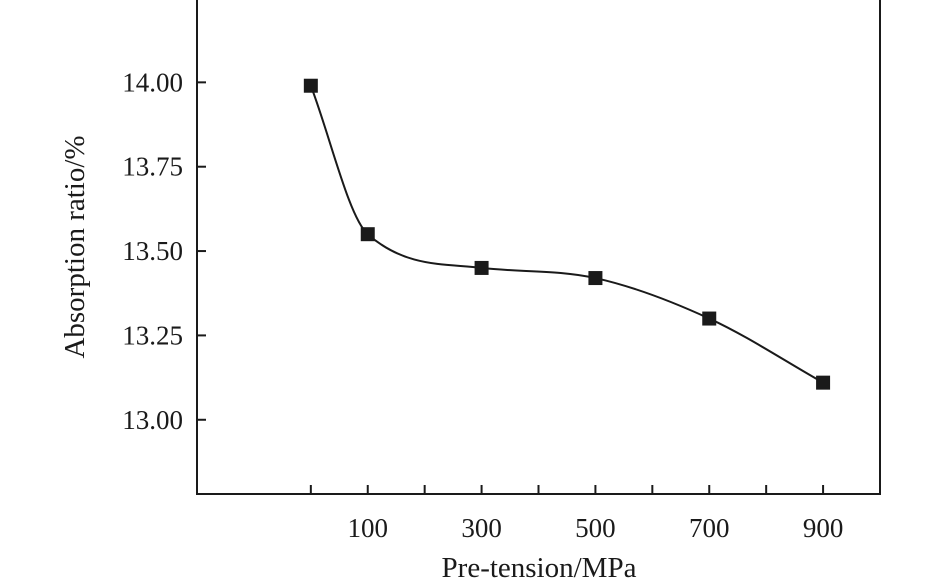  I want to click on y-tick-label-2: 13.50, so click(152, 251).